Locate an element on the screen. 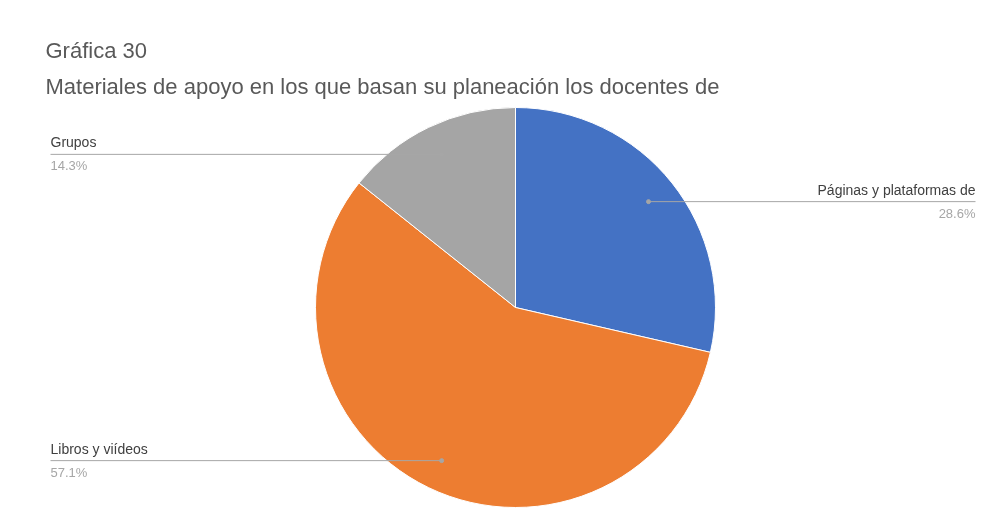  chart-title: Gráfica 30 is located at coordinates (96, 50).